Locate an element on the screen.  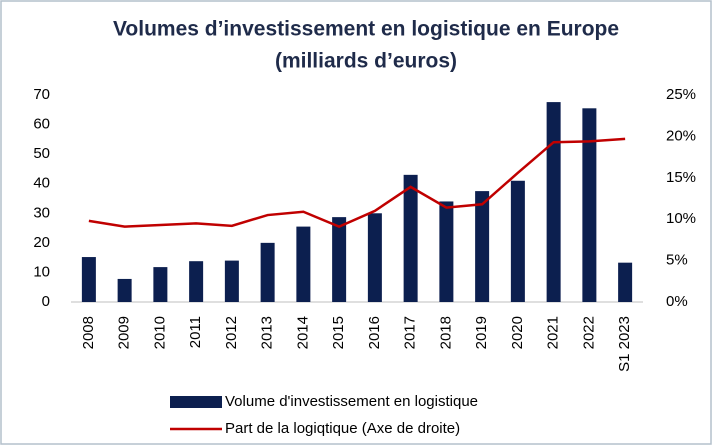
x-tick-label: 2013 is located at coordinates (267, 332).